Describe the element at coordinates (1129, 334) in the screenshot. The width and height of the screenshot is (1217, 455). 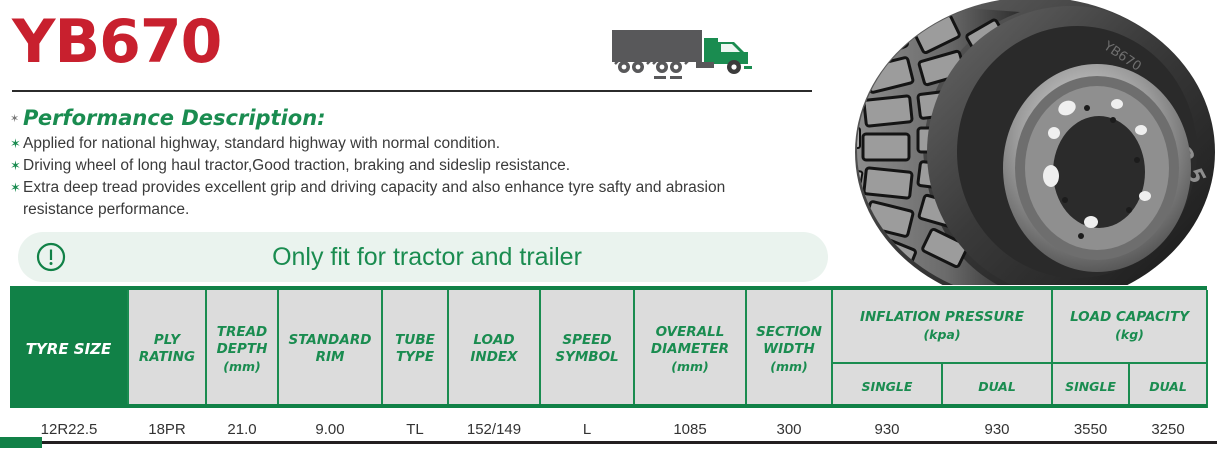
I see `col-header-load-capacity-unit: (kg)` at that location.